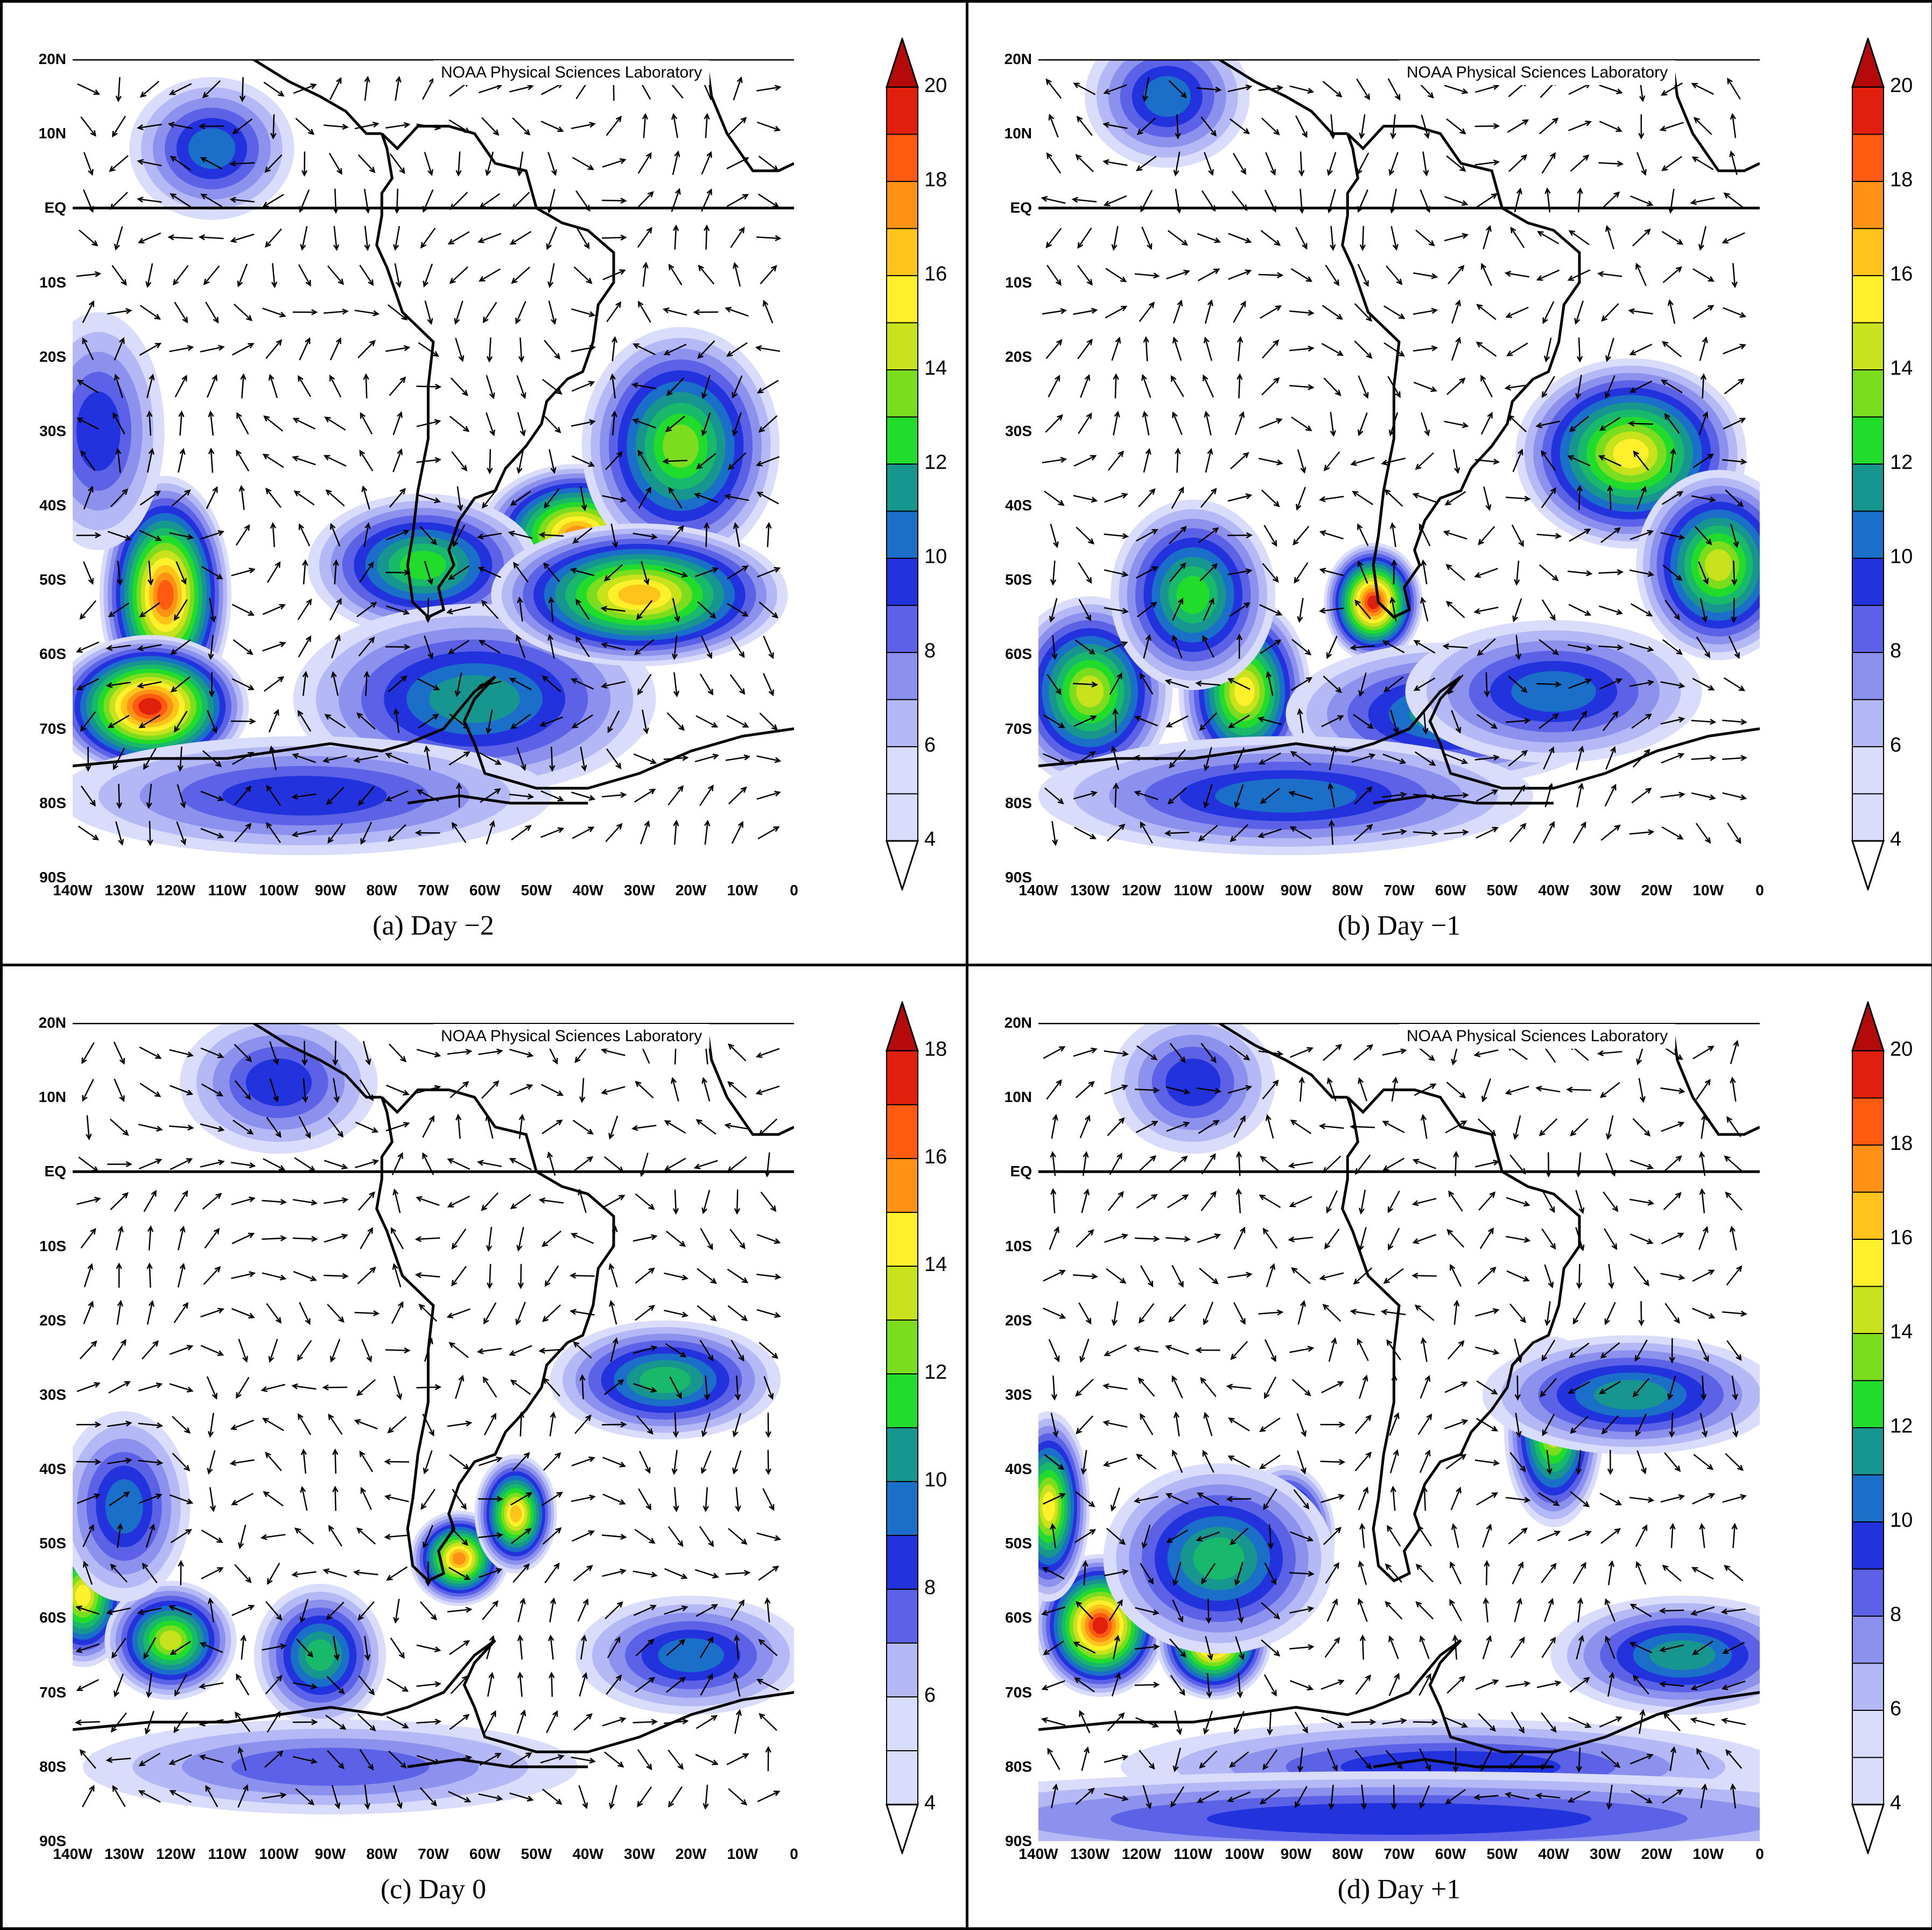  What do you see at coordinates (588, 1854) in the screenshot?
I see `lon-label: 40W` at bounding box center [588, 1854].